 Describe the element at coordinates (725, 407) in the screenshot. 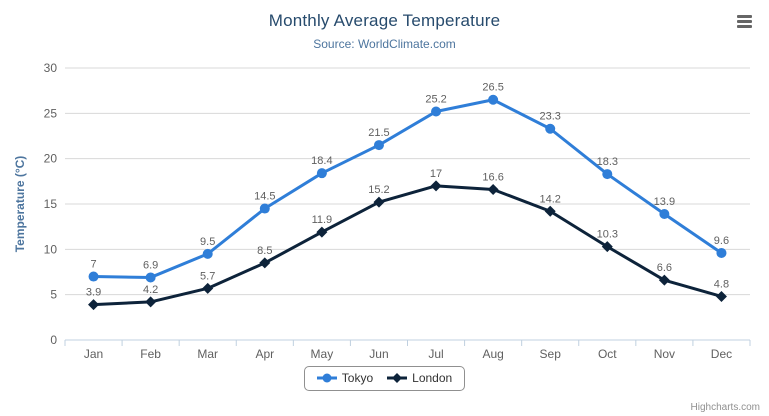

I see `credits-link: Highcharts.com` at that location.